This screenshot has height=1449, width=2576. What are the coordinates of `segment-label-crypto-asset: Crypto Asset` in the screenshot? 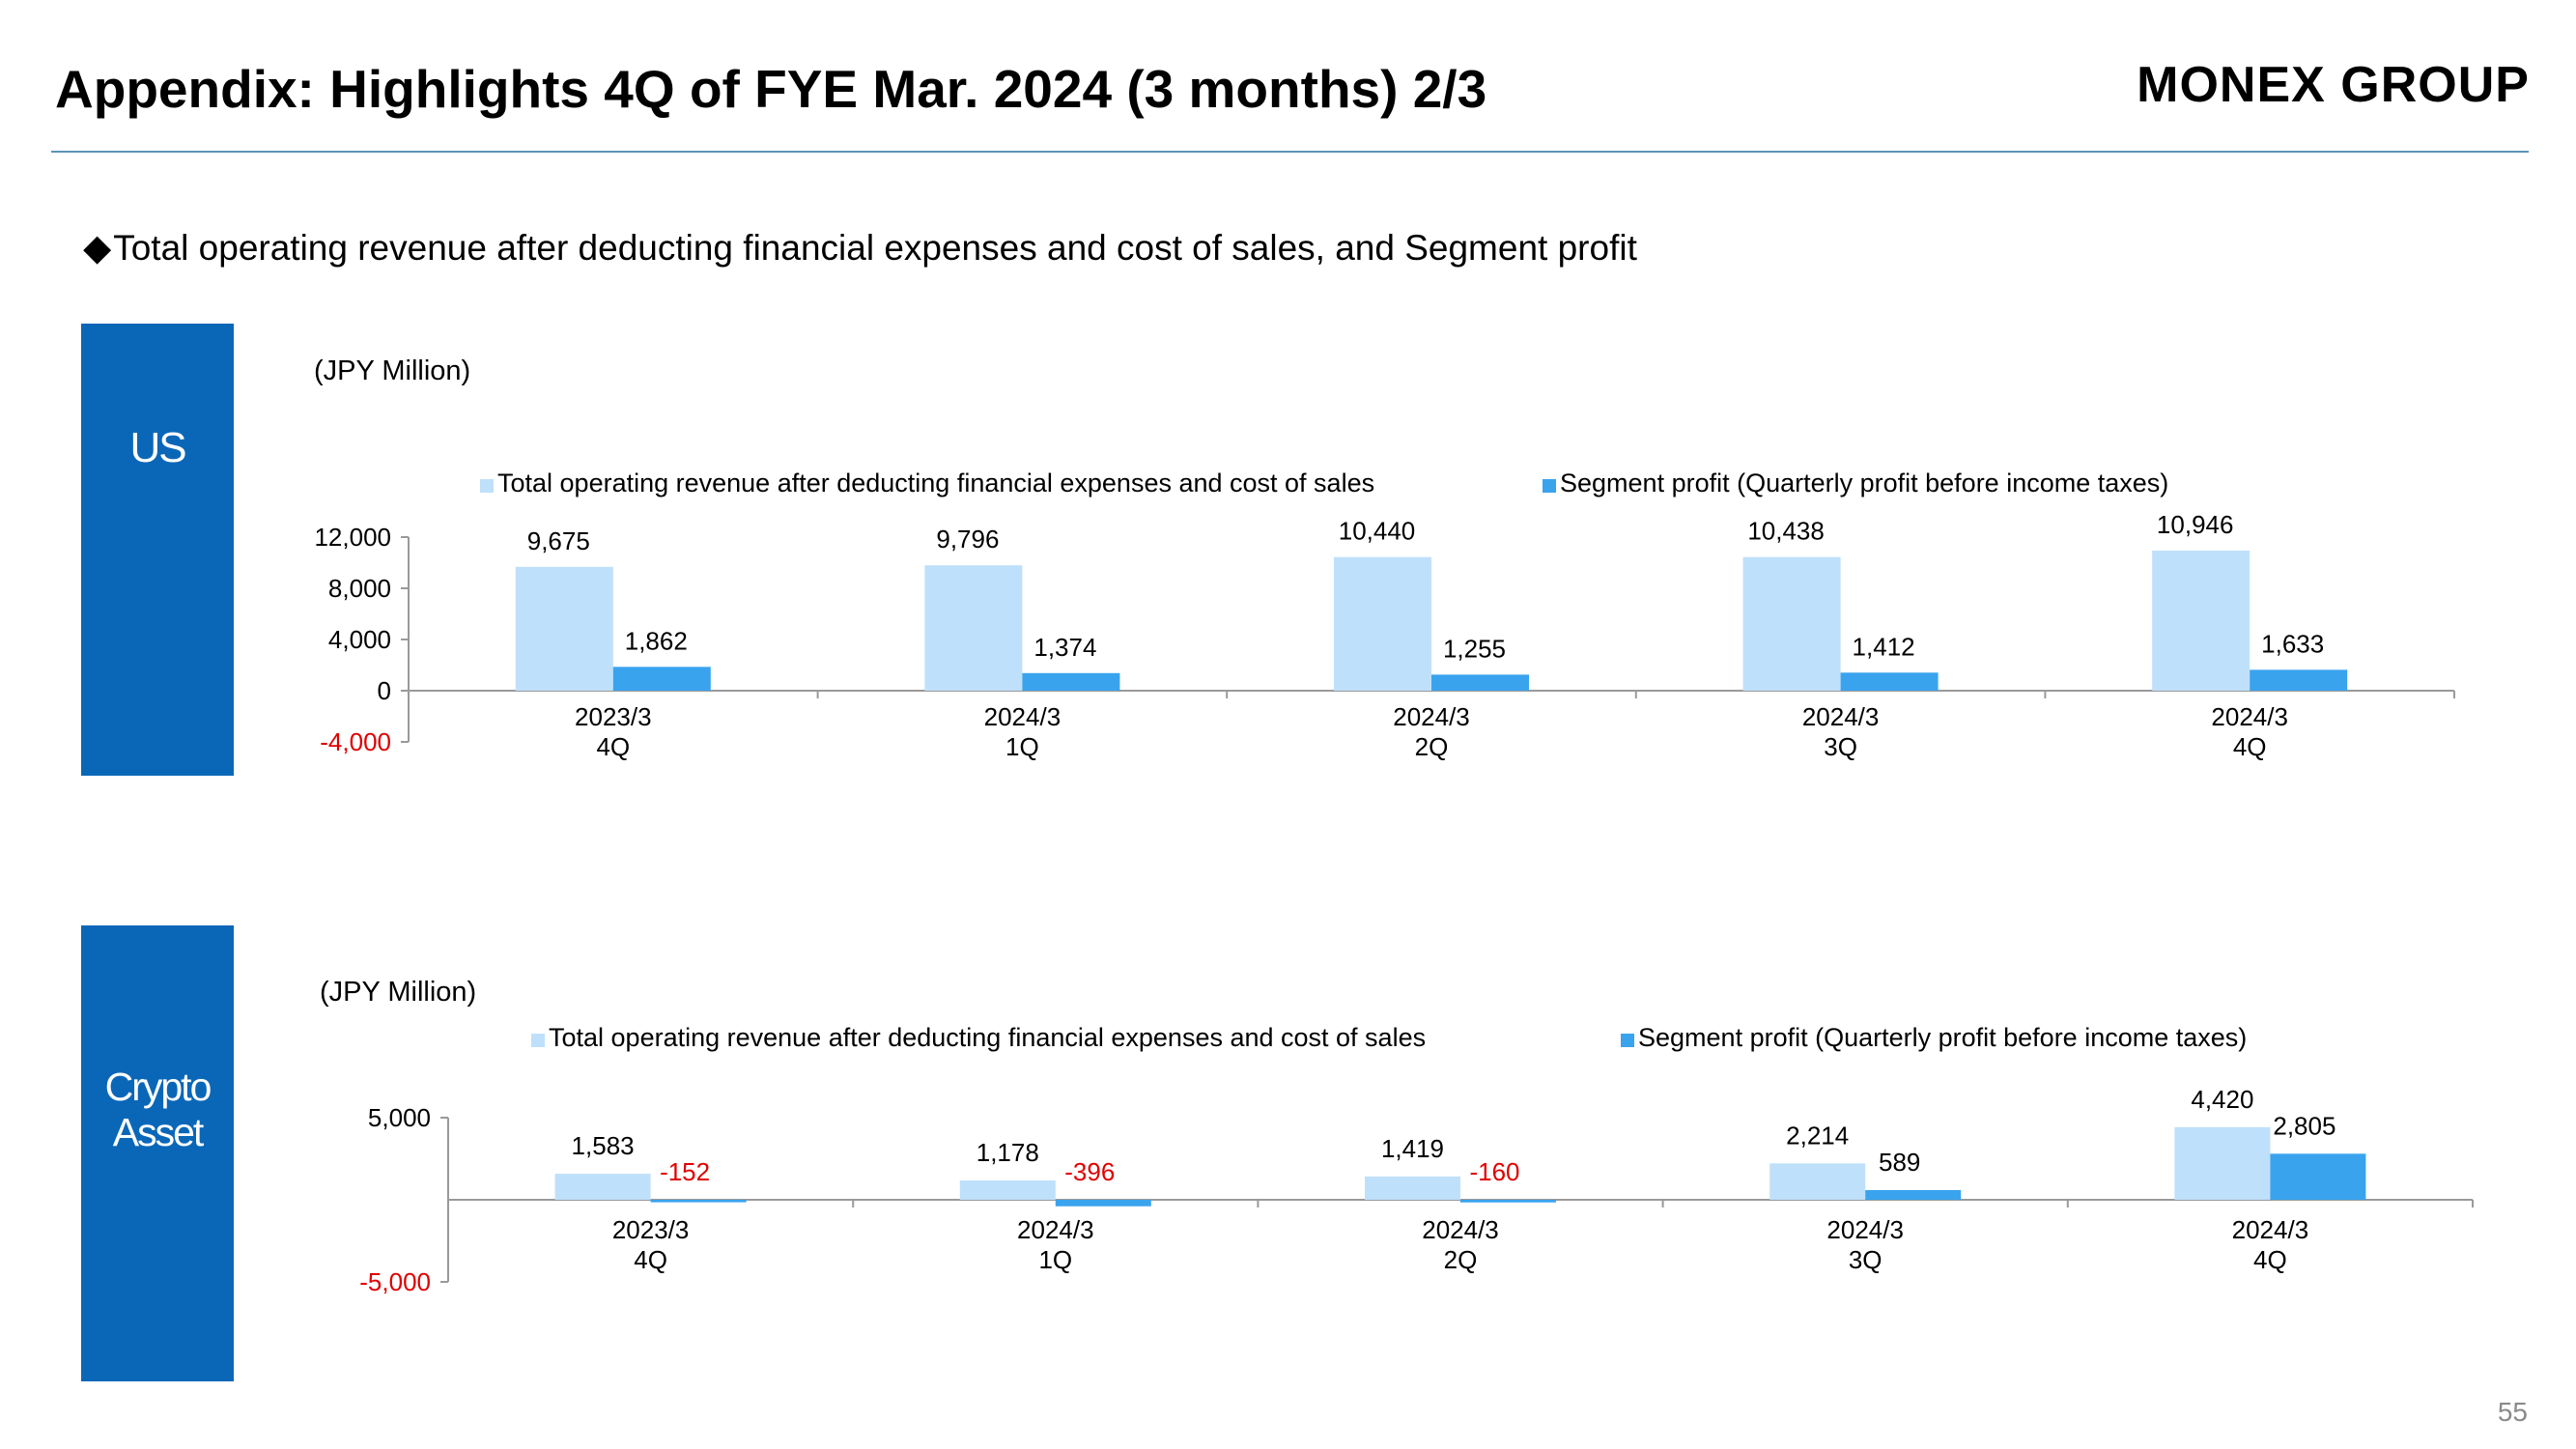 It's located at (157, 1153).